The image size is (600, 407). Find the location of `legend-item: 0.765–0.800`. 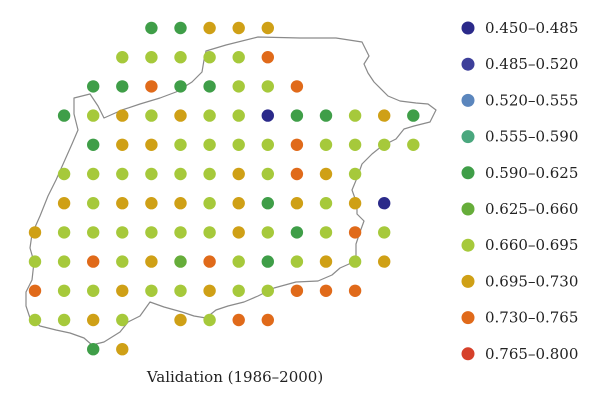

legend-item: 0.765–0.800 is located at coordinates (519, 354).